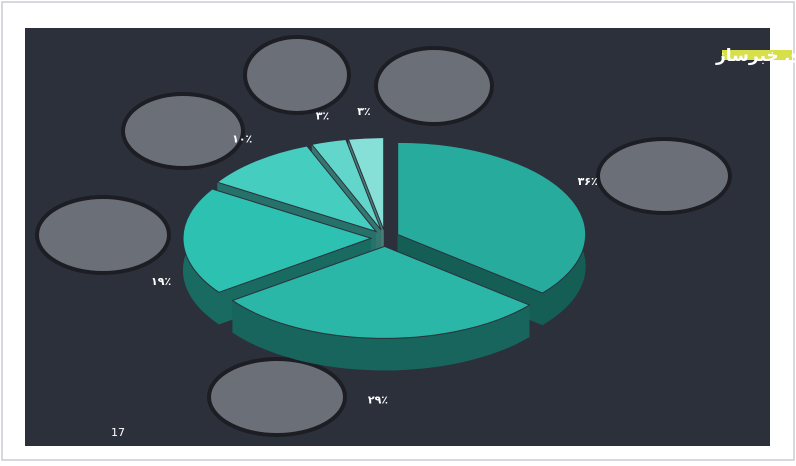  Describe the element at coordinates (381, 335) in the screenshot. I see `slice-side` at that location.